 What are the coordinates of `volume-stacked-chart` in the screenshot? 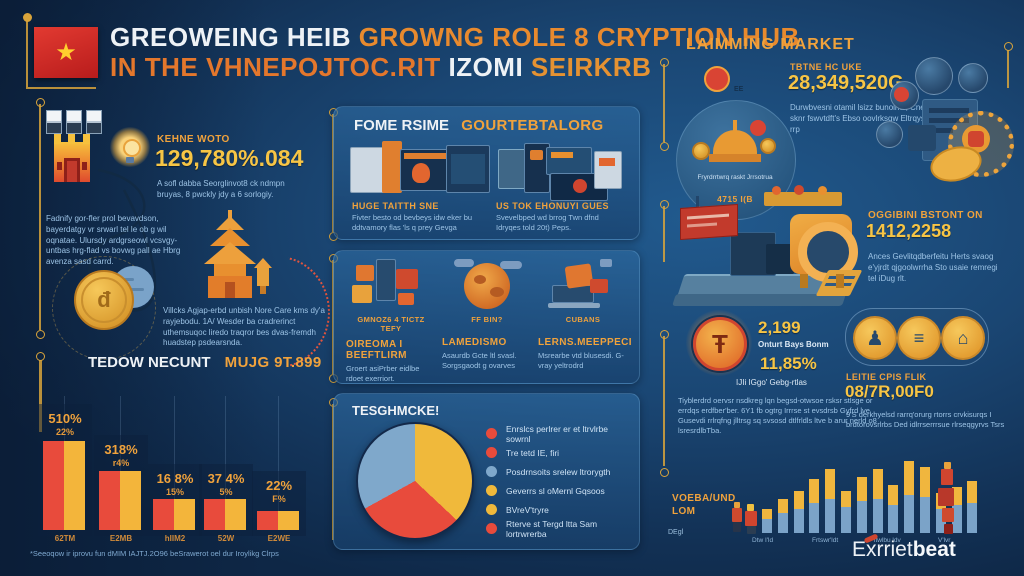 It's located at (874, 495).